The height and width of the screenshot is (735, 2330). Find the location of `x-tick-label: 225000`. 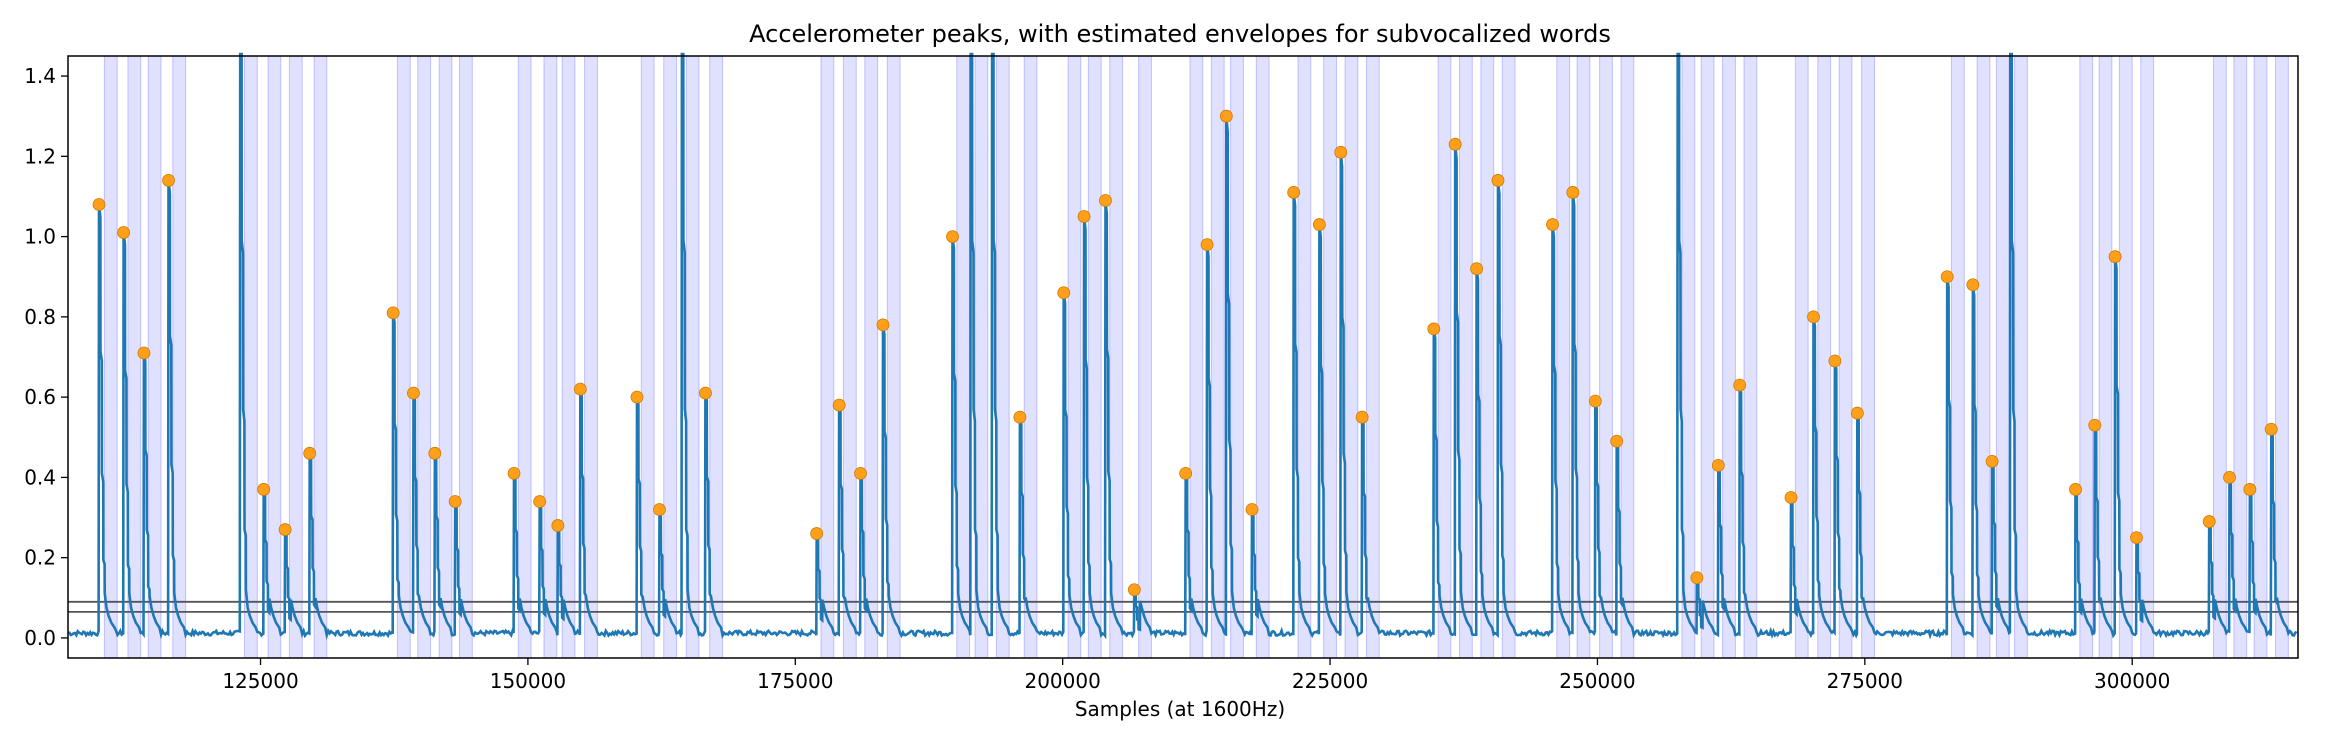

x-tick-label: 225000 is located at coordinates (1330, 681).